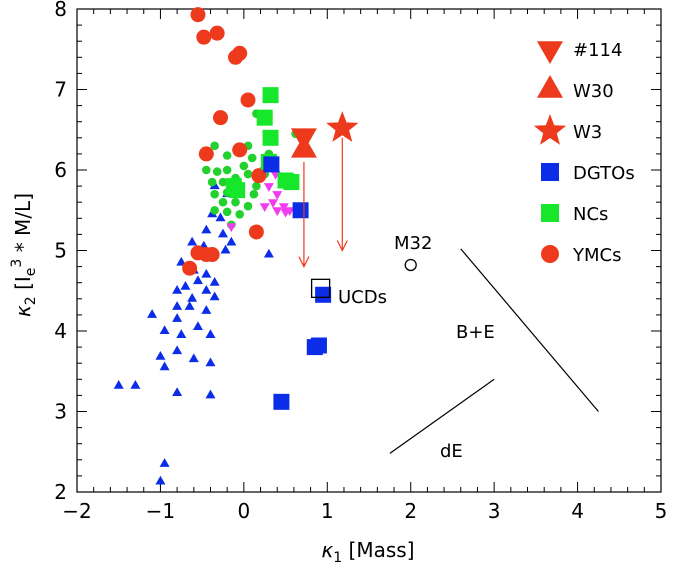 This screenshot has height=567, width=685. What do you see at coordinates (337, 558) in the screenshot?
I see `x-axis-subscript: 1` at bounding box center [337, 558].